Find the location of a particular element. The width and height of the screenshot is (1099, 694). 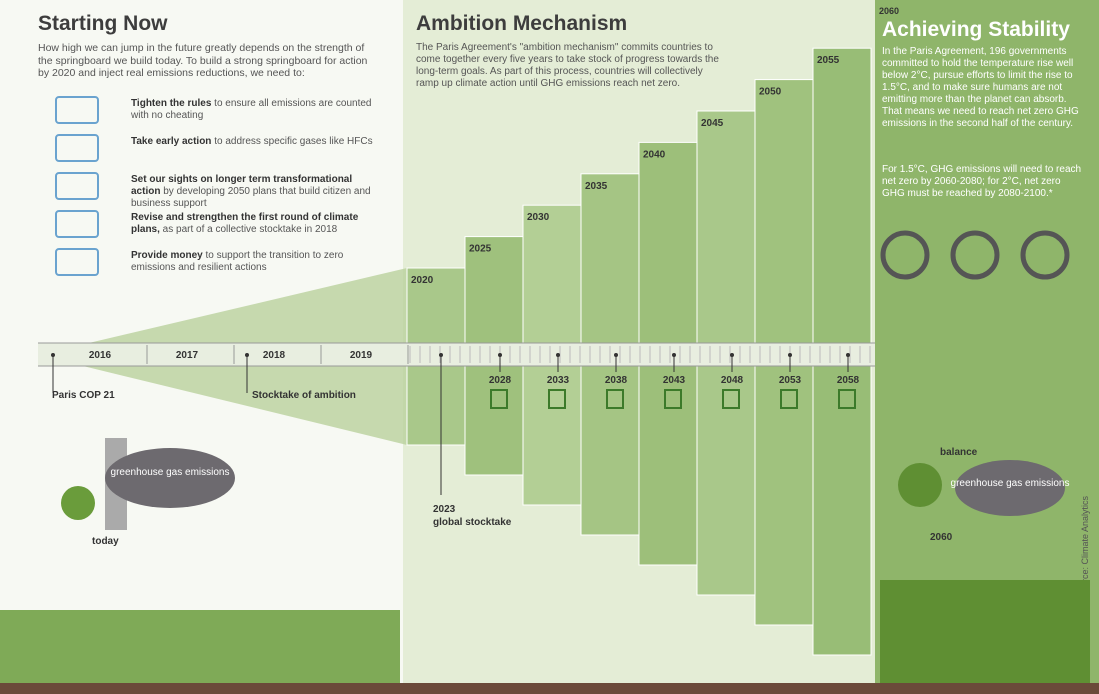

step-year: 2055 is located at coordinates (828, 60).